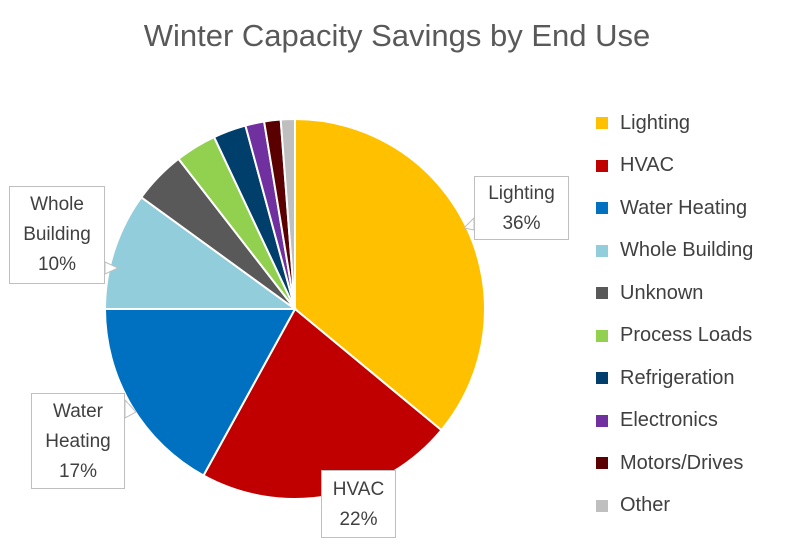  Describe the element at coordinates (669, 420) in the screenshot. I see `legend-label: Electronics` at that location.